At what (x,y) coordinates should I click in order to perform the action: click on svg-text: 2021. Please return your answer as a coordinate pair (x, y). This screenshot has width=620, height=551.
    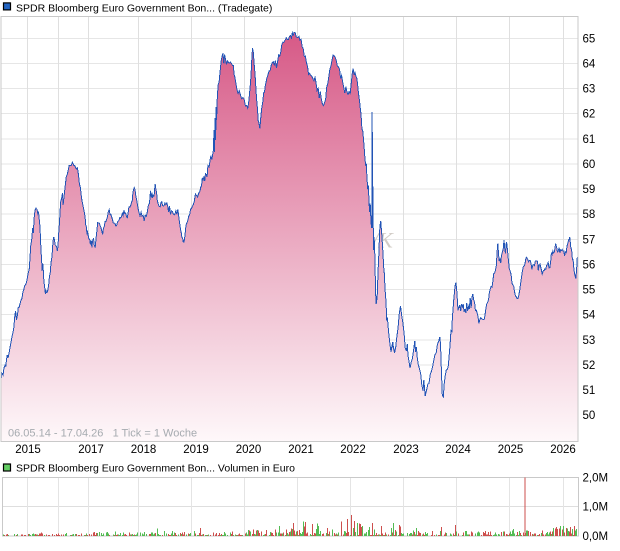
    Looking at the image, I should click on (301, 450).